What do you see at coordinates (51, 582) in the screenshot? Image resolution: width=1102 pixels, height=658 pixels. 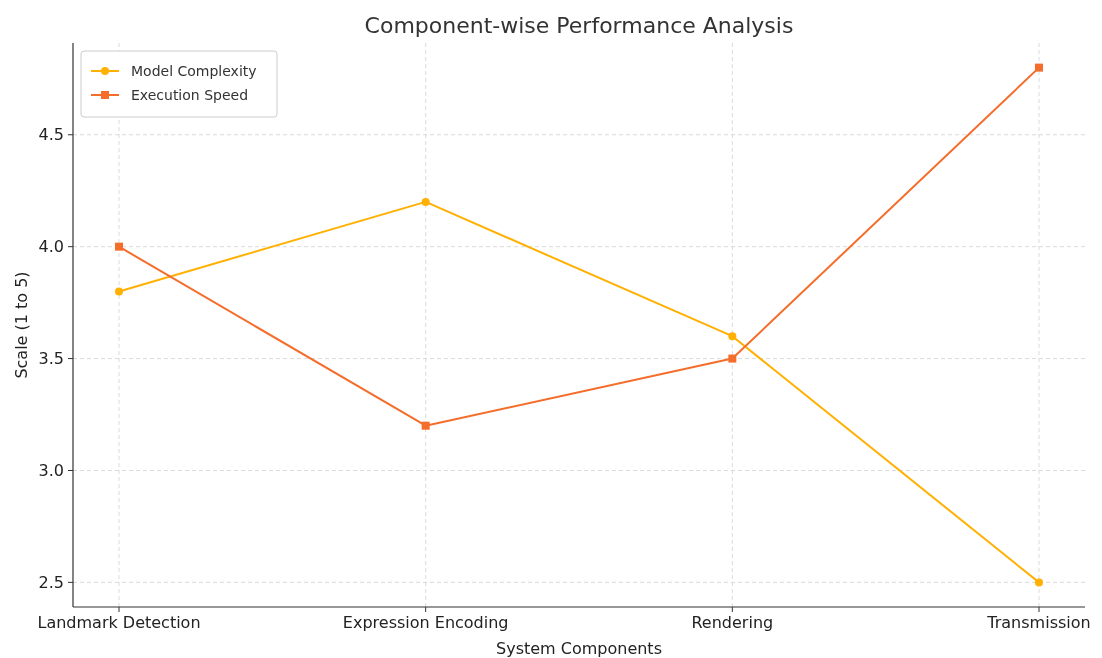 I see `y-tick-label: 2.5` at bounding box center [51, 582].